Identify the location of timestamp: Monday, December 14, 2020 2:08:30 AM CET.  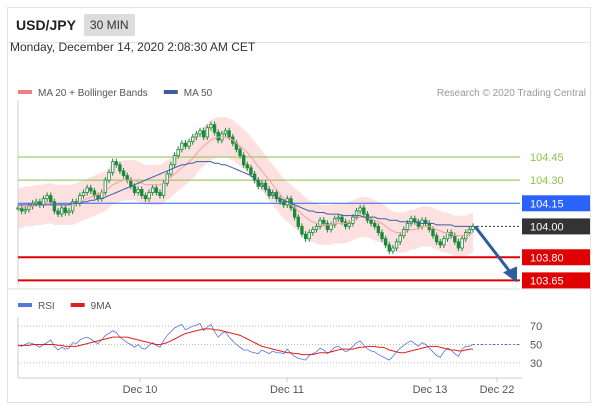
(133, 47).